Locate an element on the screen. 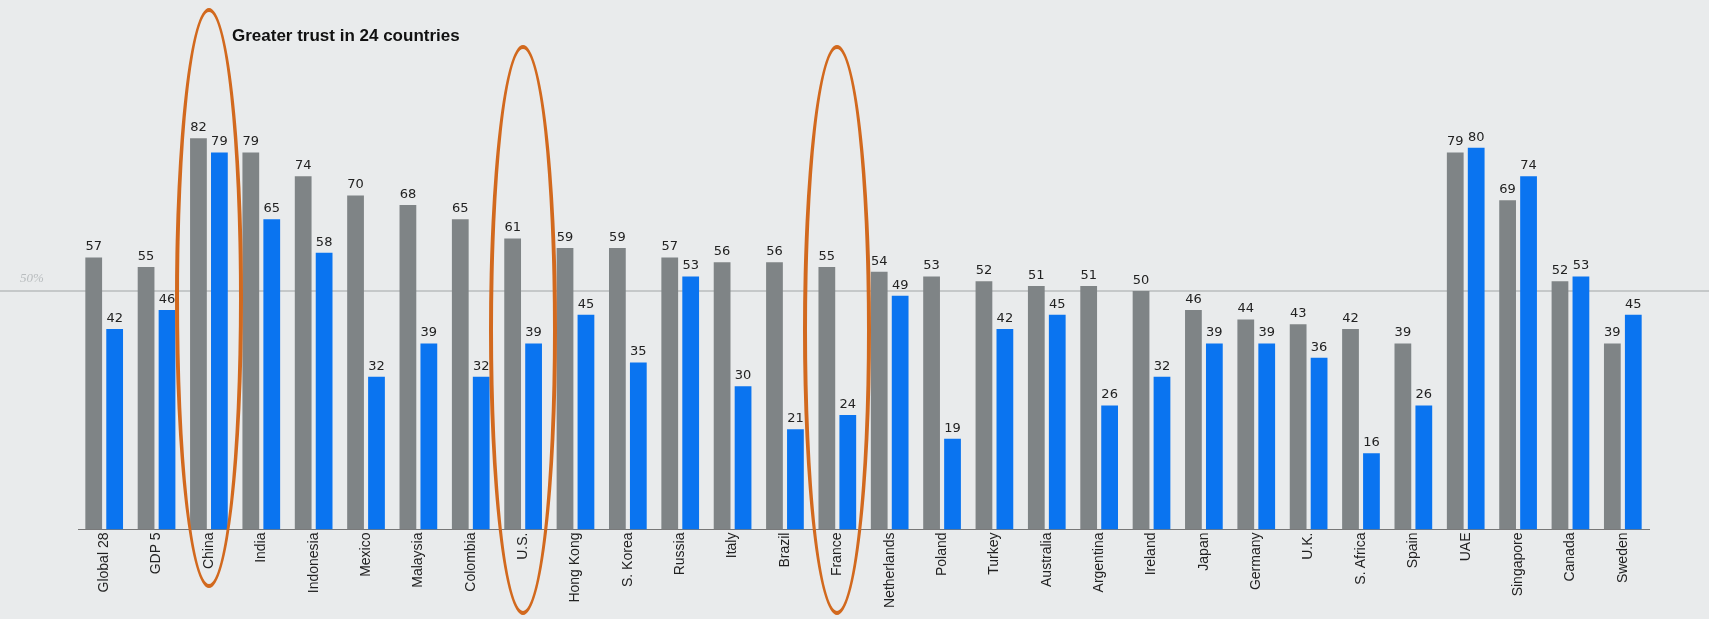 Image resolution: width=1709 pixels, height=619 pixels. data-label: 30 is located at coordinates (743, 375).